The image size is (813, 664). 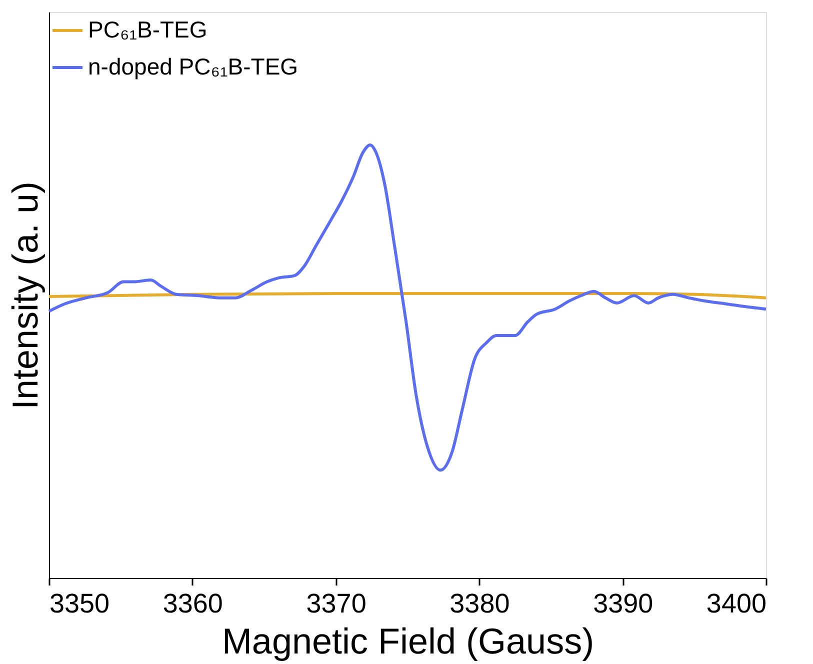 What do you see at coordinates (336, 603) in the screenshot?
I see `x-tick-label: 3370` at bounding box center [336, 603].